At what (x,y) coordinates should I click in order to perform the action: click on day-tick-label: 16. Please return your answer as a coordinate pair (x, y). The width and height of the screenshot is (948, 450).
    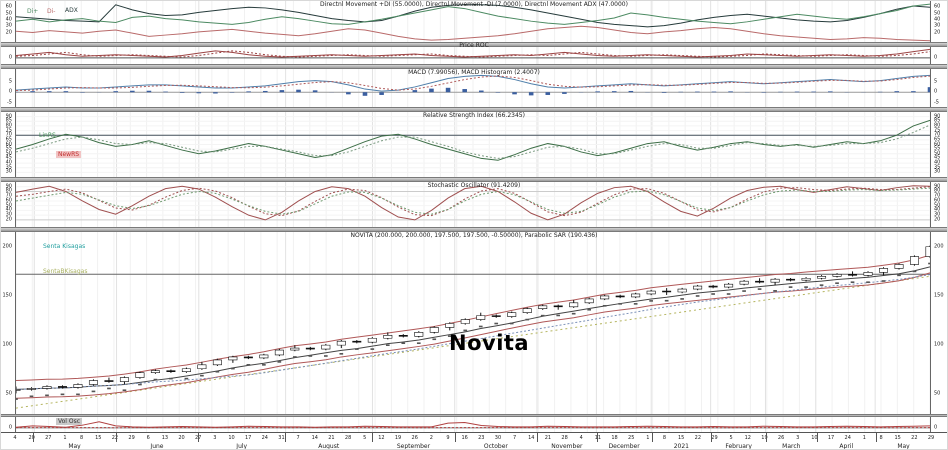
    Looking at the image, I should click on (464, 438).